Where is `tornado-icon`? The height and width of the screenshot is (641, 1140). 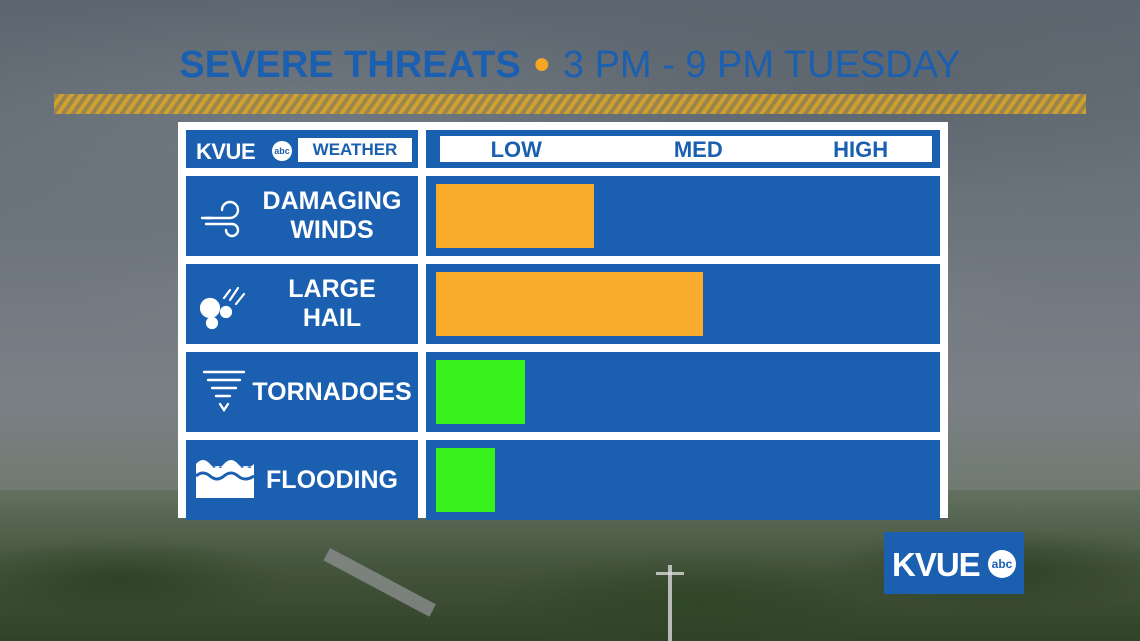
tornado-icon is located at coordinates (224, 394).